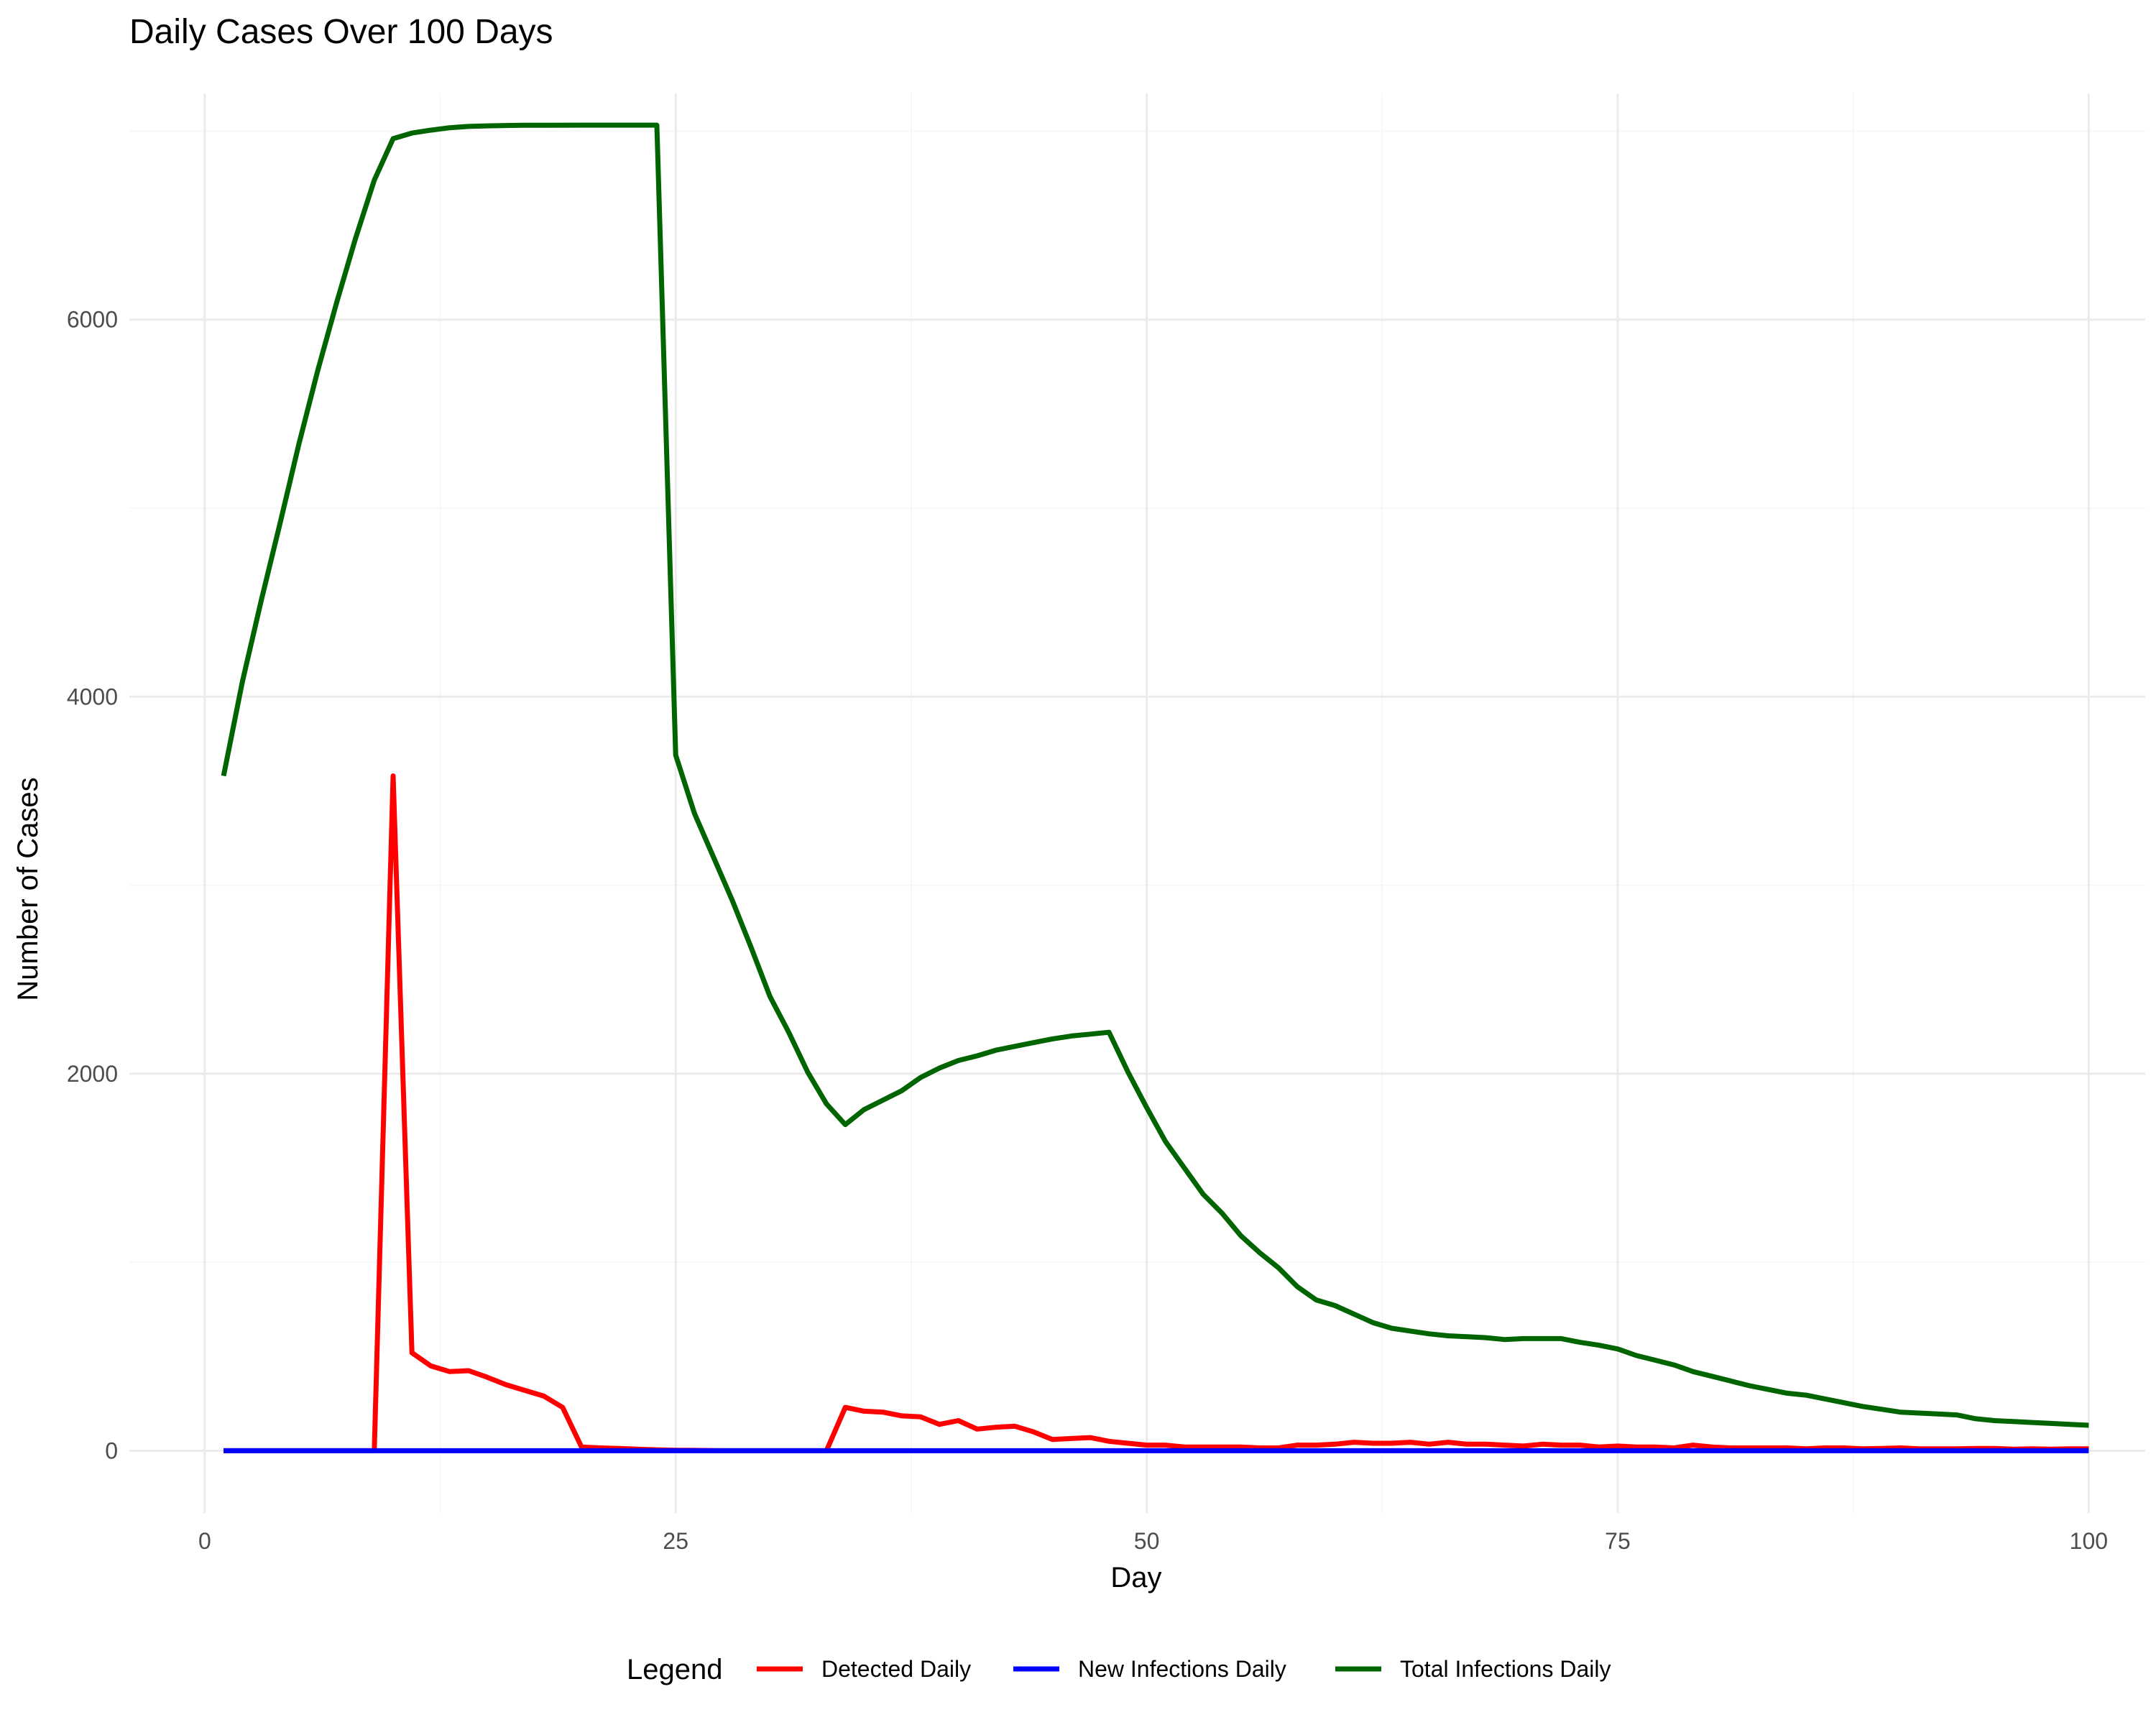 This screenshot has height=1725, width=2156. Describe the element at coordinates (1505, 1669) in the screenshot. I see `legend-label-total-infections-daily: Total Infections Daily` at that location.